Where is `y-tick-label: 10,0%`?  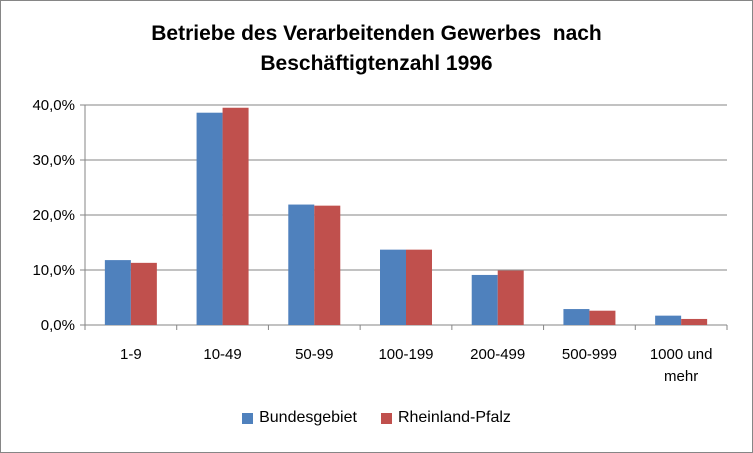
y-tick-label: 10,0% is located at coordinates (53, 270).